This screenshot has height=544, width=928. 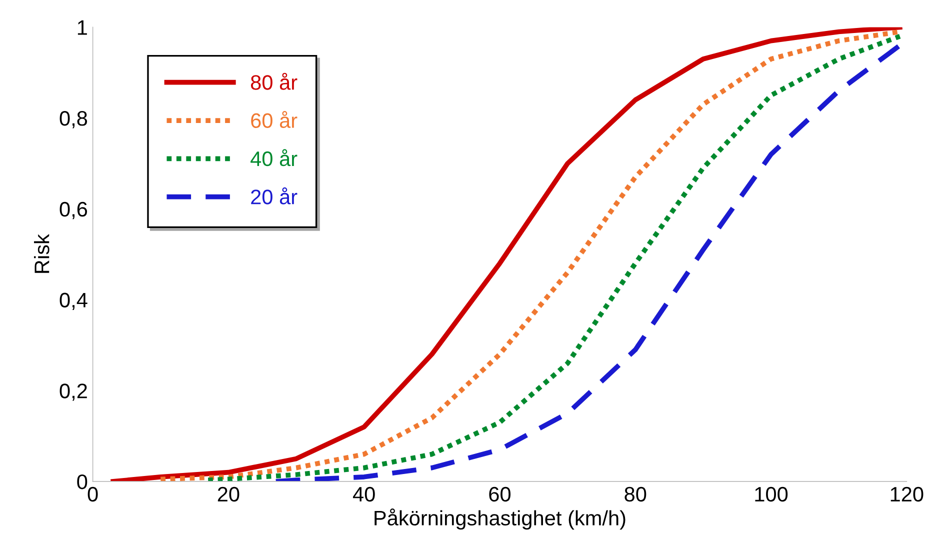 What do you see at coordinates (93, 494) in the screenshot?
I see `x-tick-label: 0` at bounding box center [93, 494].